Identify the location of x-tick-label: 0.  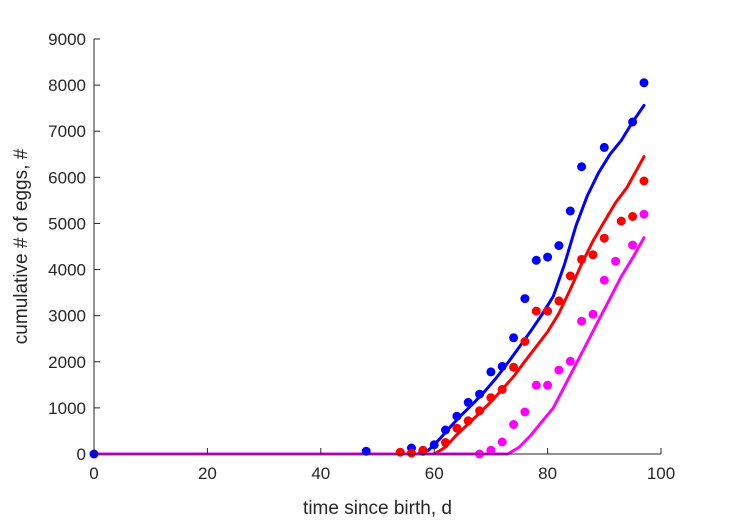
(93, 473).